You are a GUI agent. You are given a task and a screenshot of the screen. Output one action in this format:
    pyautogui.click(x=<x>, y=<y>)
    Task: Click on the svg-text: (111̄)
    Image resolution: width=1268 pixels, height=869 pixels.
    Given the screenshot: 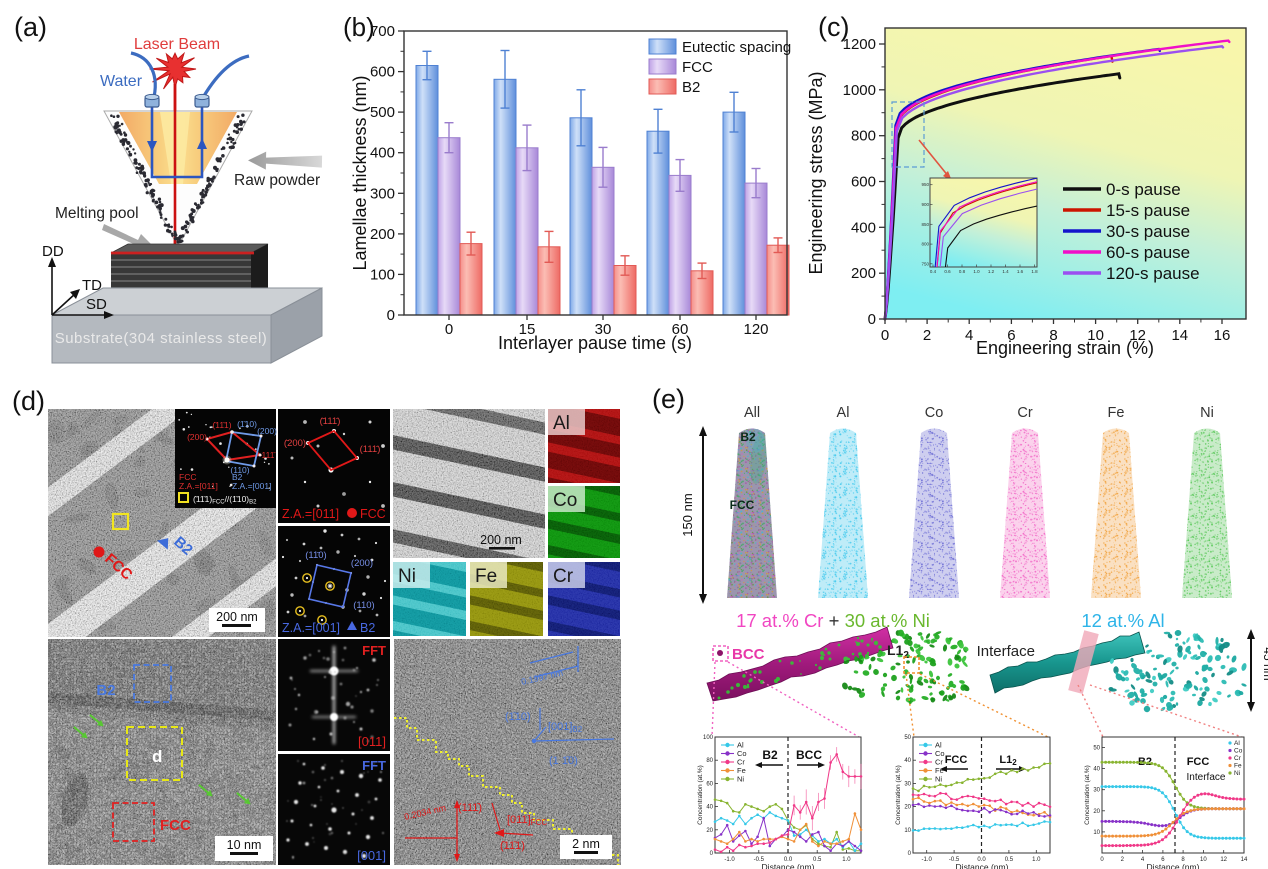 What is the action you would take?
    pyautogui.click(x=370, y=449)
    